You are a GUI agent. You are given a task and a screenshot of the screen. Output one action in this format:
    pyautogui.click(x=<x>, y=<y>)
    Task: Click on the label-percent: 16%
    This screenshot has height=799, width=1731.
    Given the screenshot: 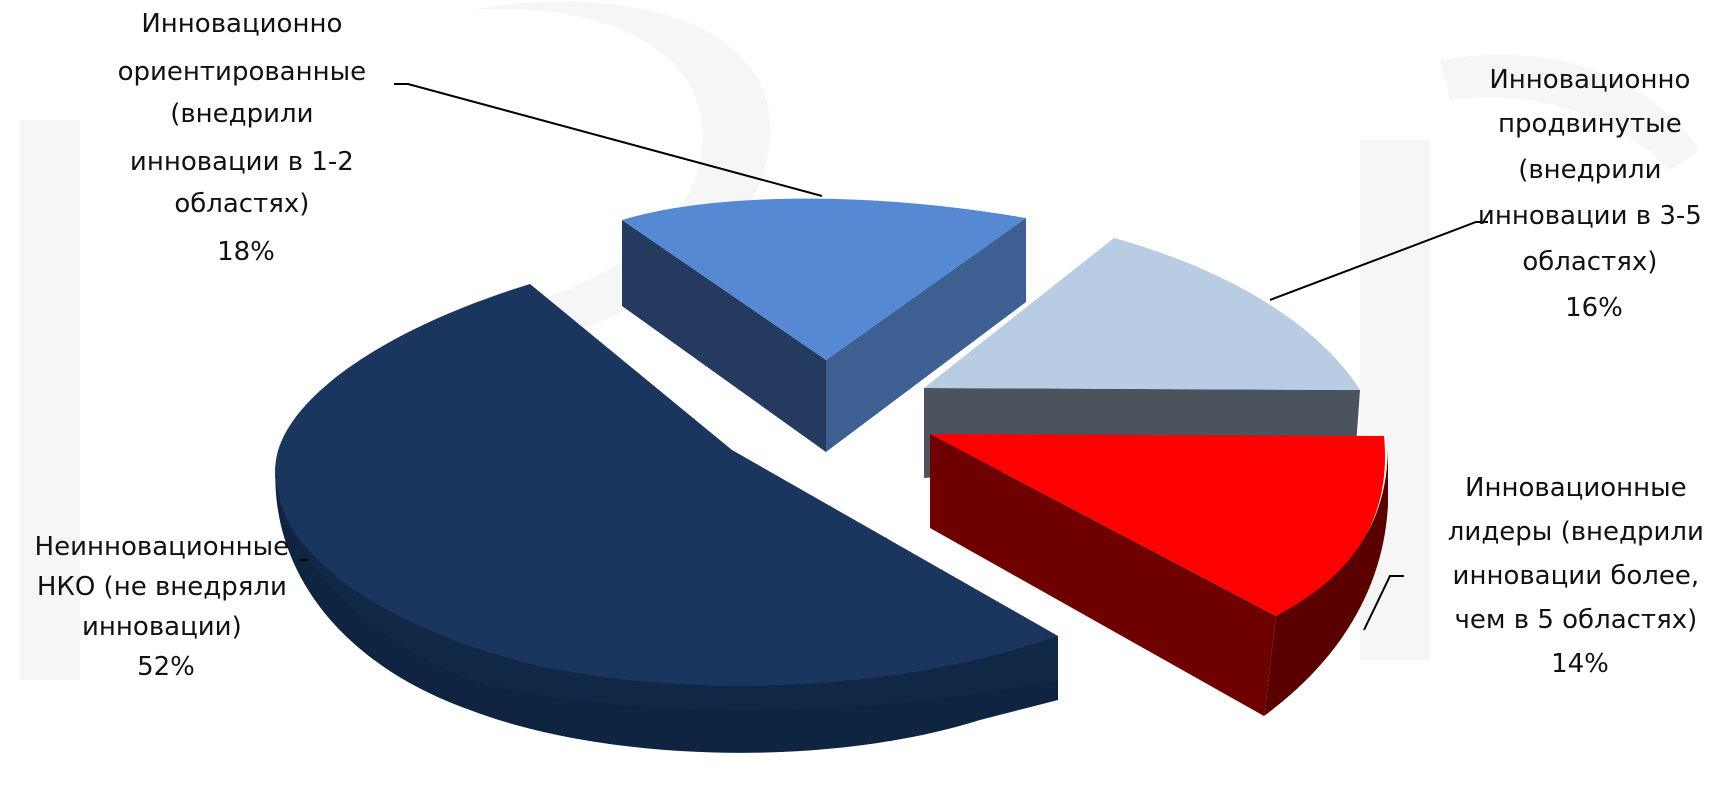 What is the action you would take?
    pyautogui.click(x=1594, y=308)
    